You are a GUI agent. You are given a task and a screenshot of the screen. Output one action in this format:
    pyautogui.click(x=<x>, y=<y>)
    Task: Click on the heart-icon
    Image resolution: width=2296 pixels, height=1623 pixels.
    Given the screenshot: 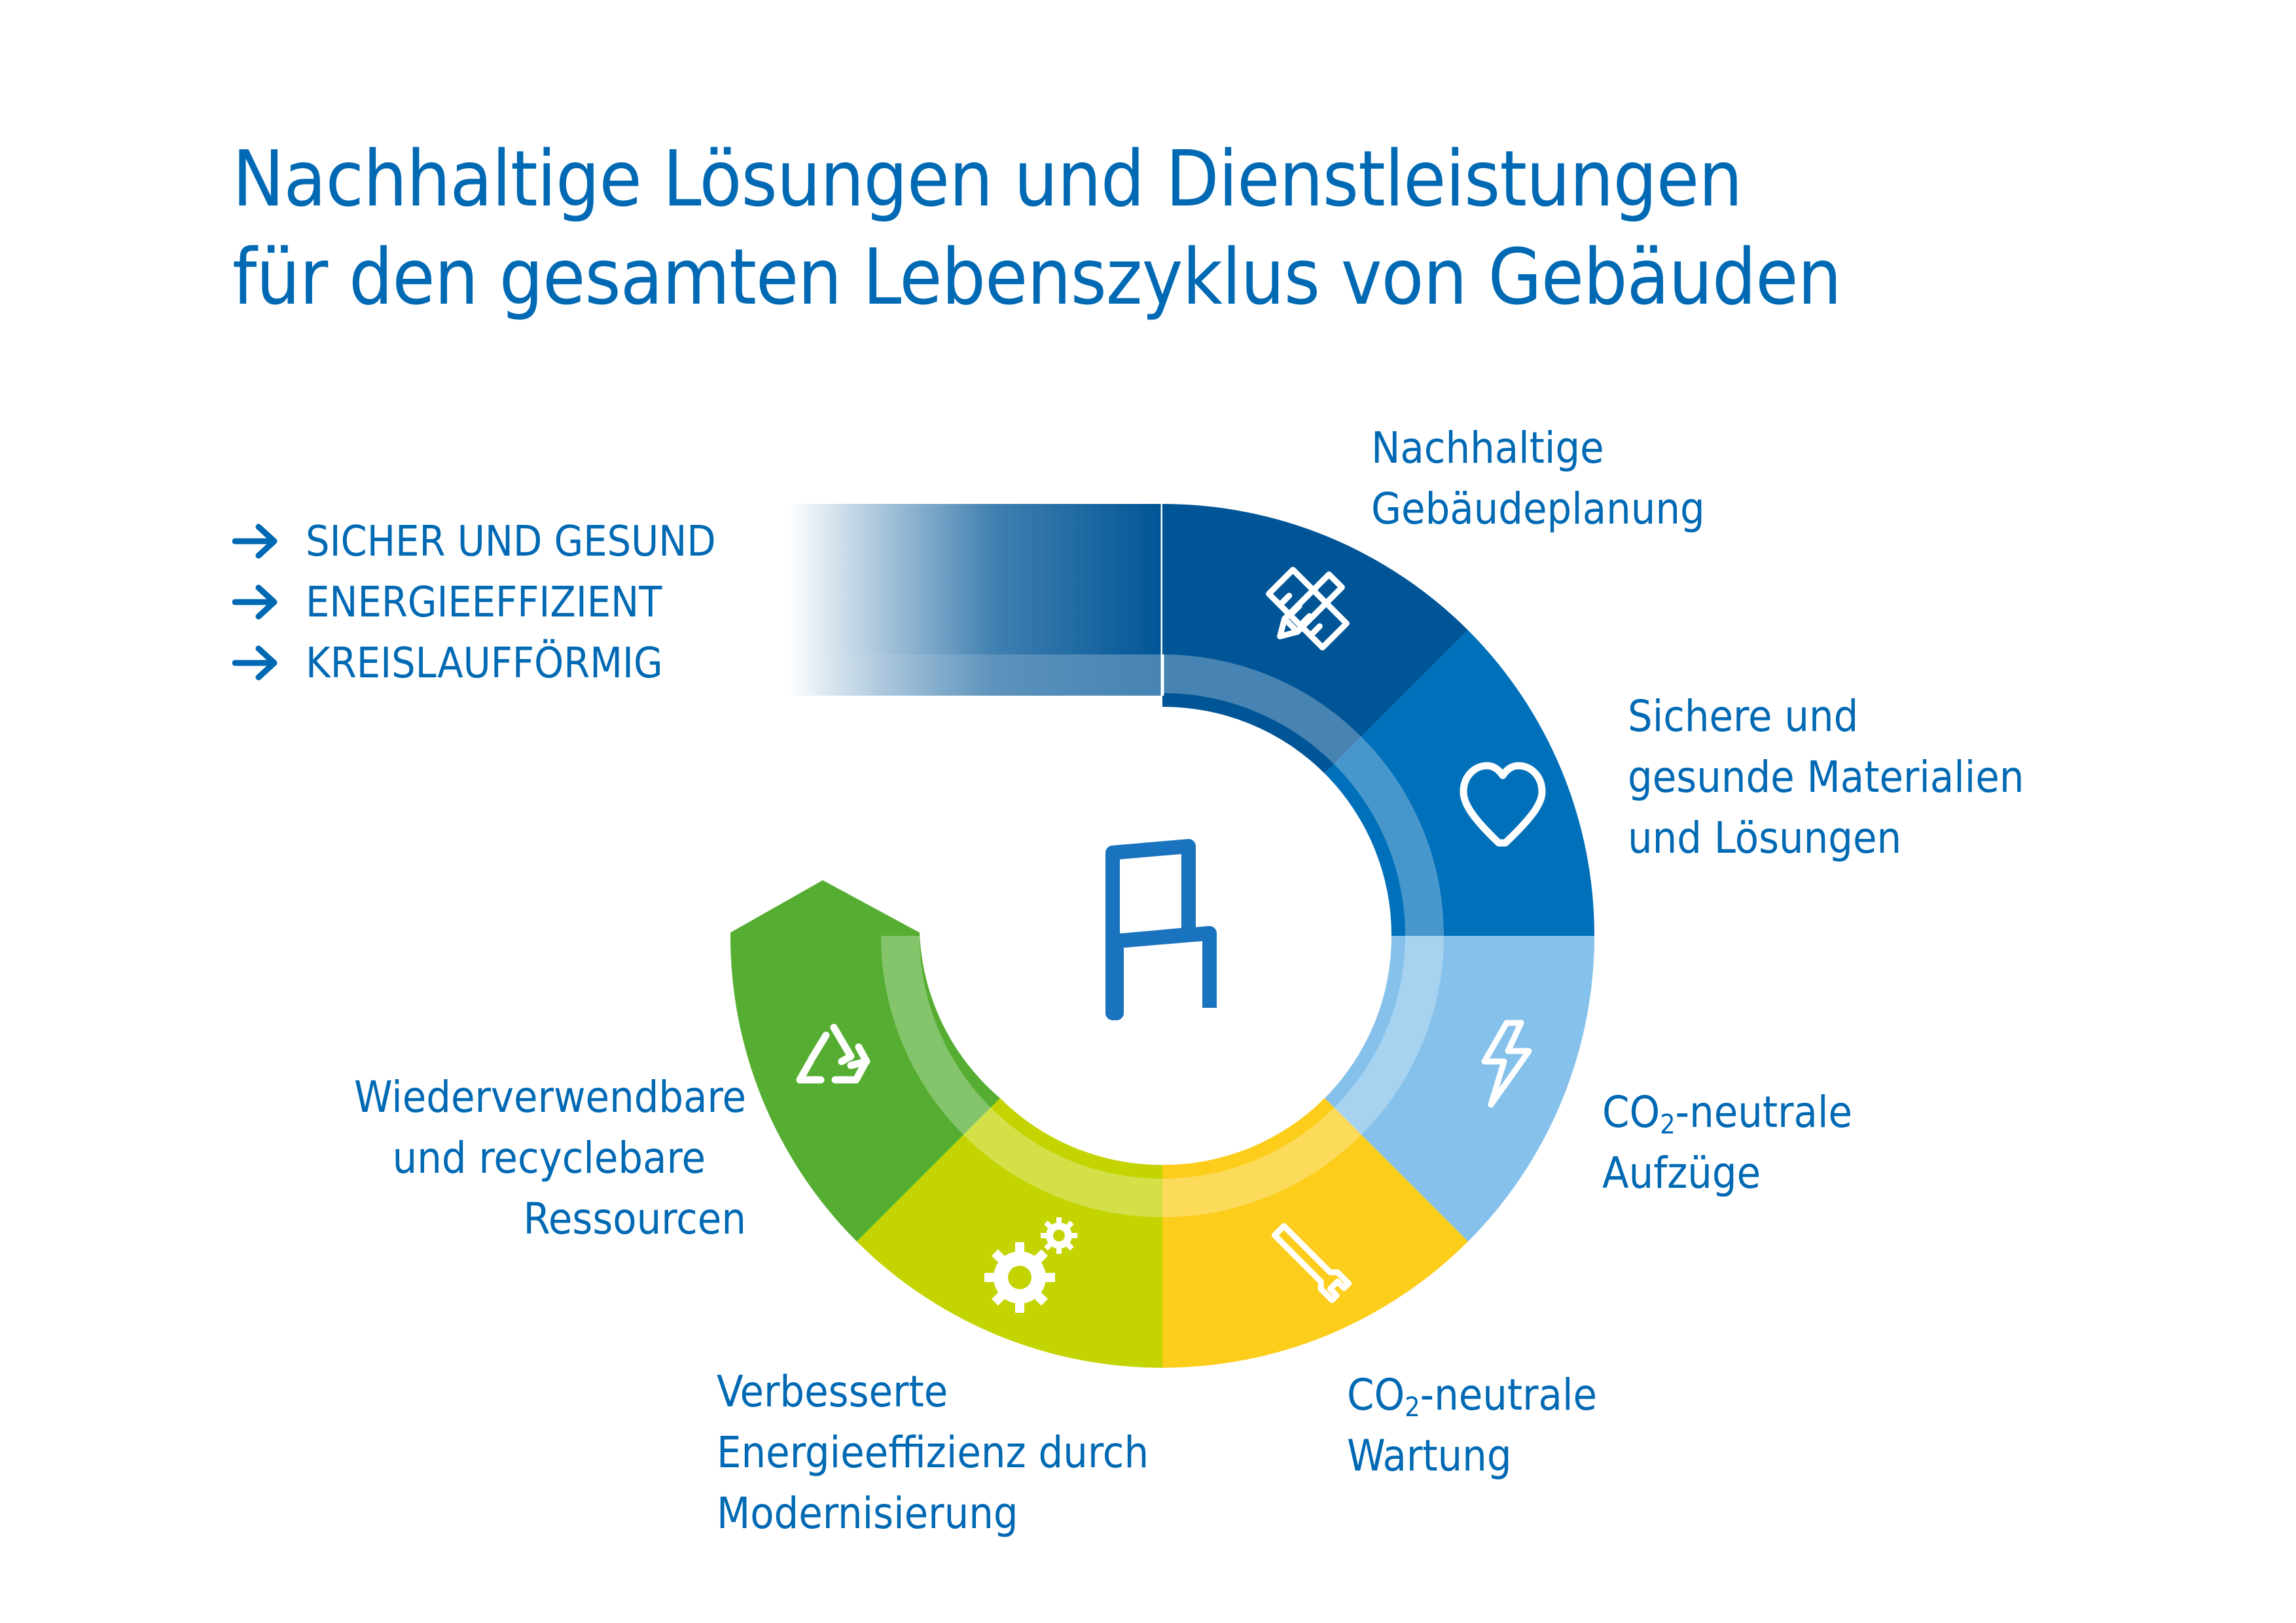 What is the action you would take?
    pyautogui.click(x=1503, y=804)
    